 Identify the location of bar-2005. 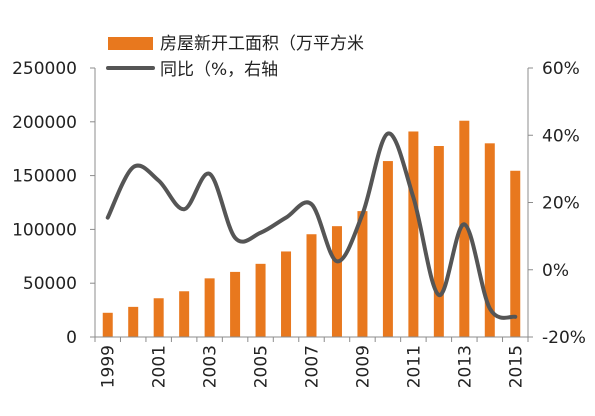
(261, 300).